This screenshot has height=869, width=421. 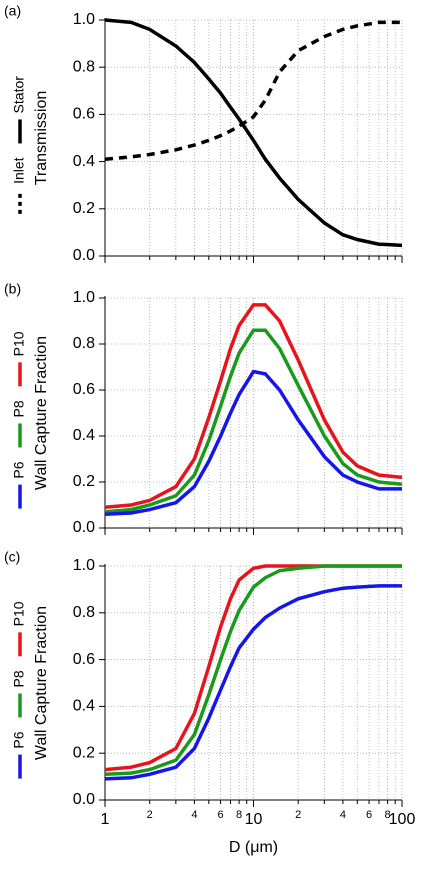 I want to click on panel-label: (c), so click(x=12, y=557).